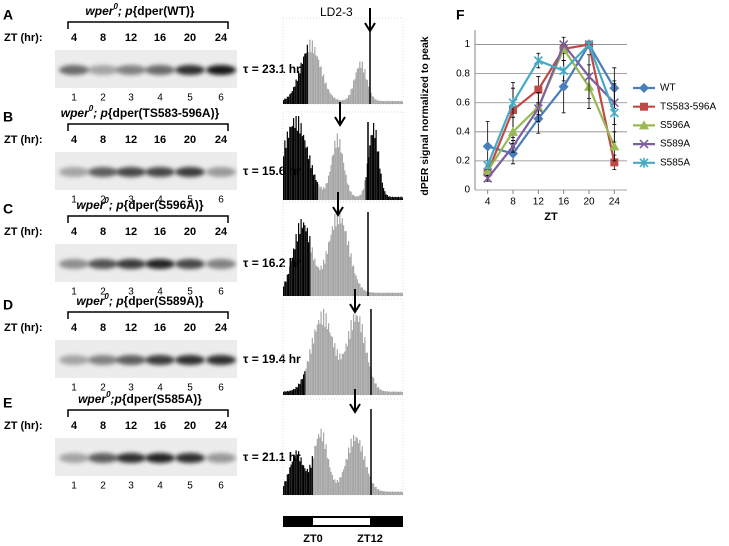 This screenshot has width=729, height=546. Describe the element at coordinates (74, 388) in the screenshot. I see `lane-number: 1` at that location.